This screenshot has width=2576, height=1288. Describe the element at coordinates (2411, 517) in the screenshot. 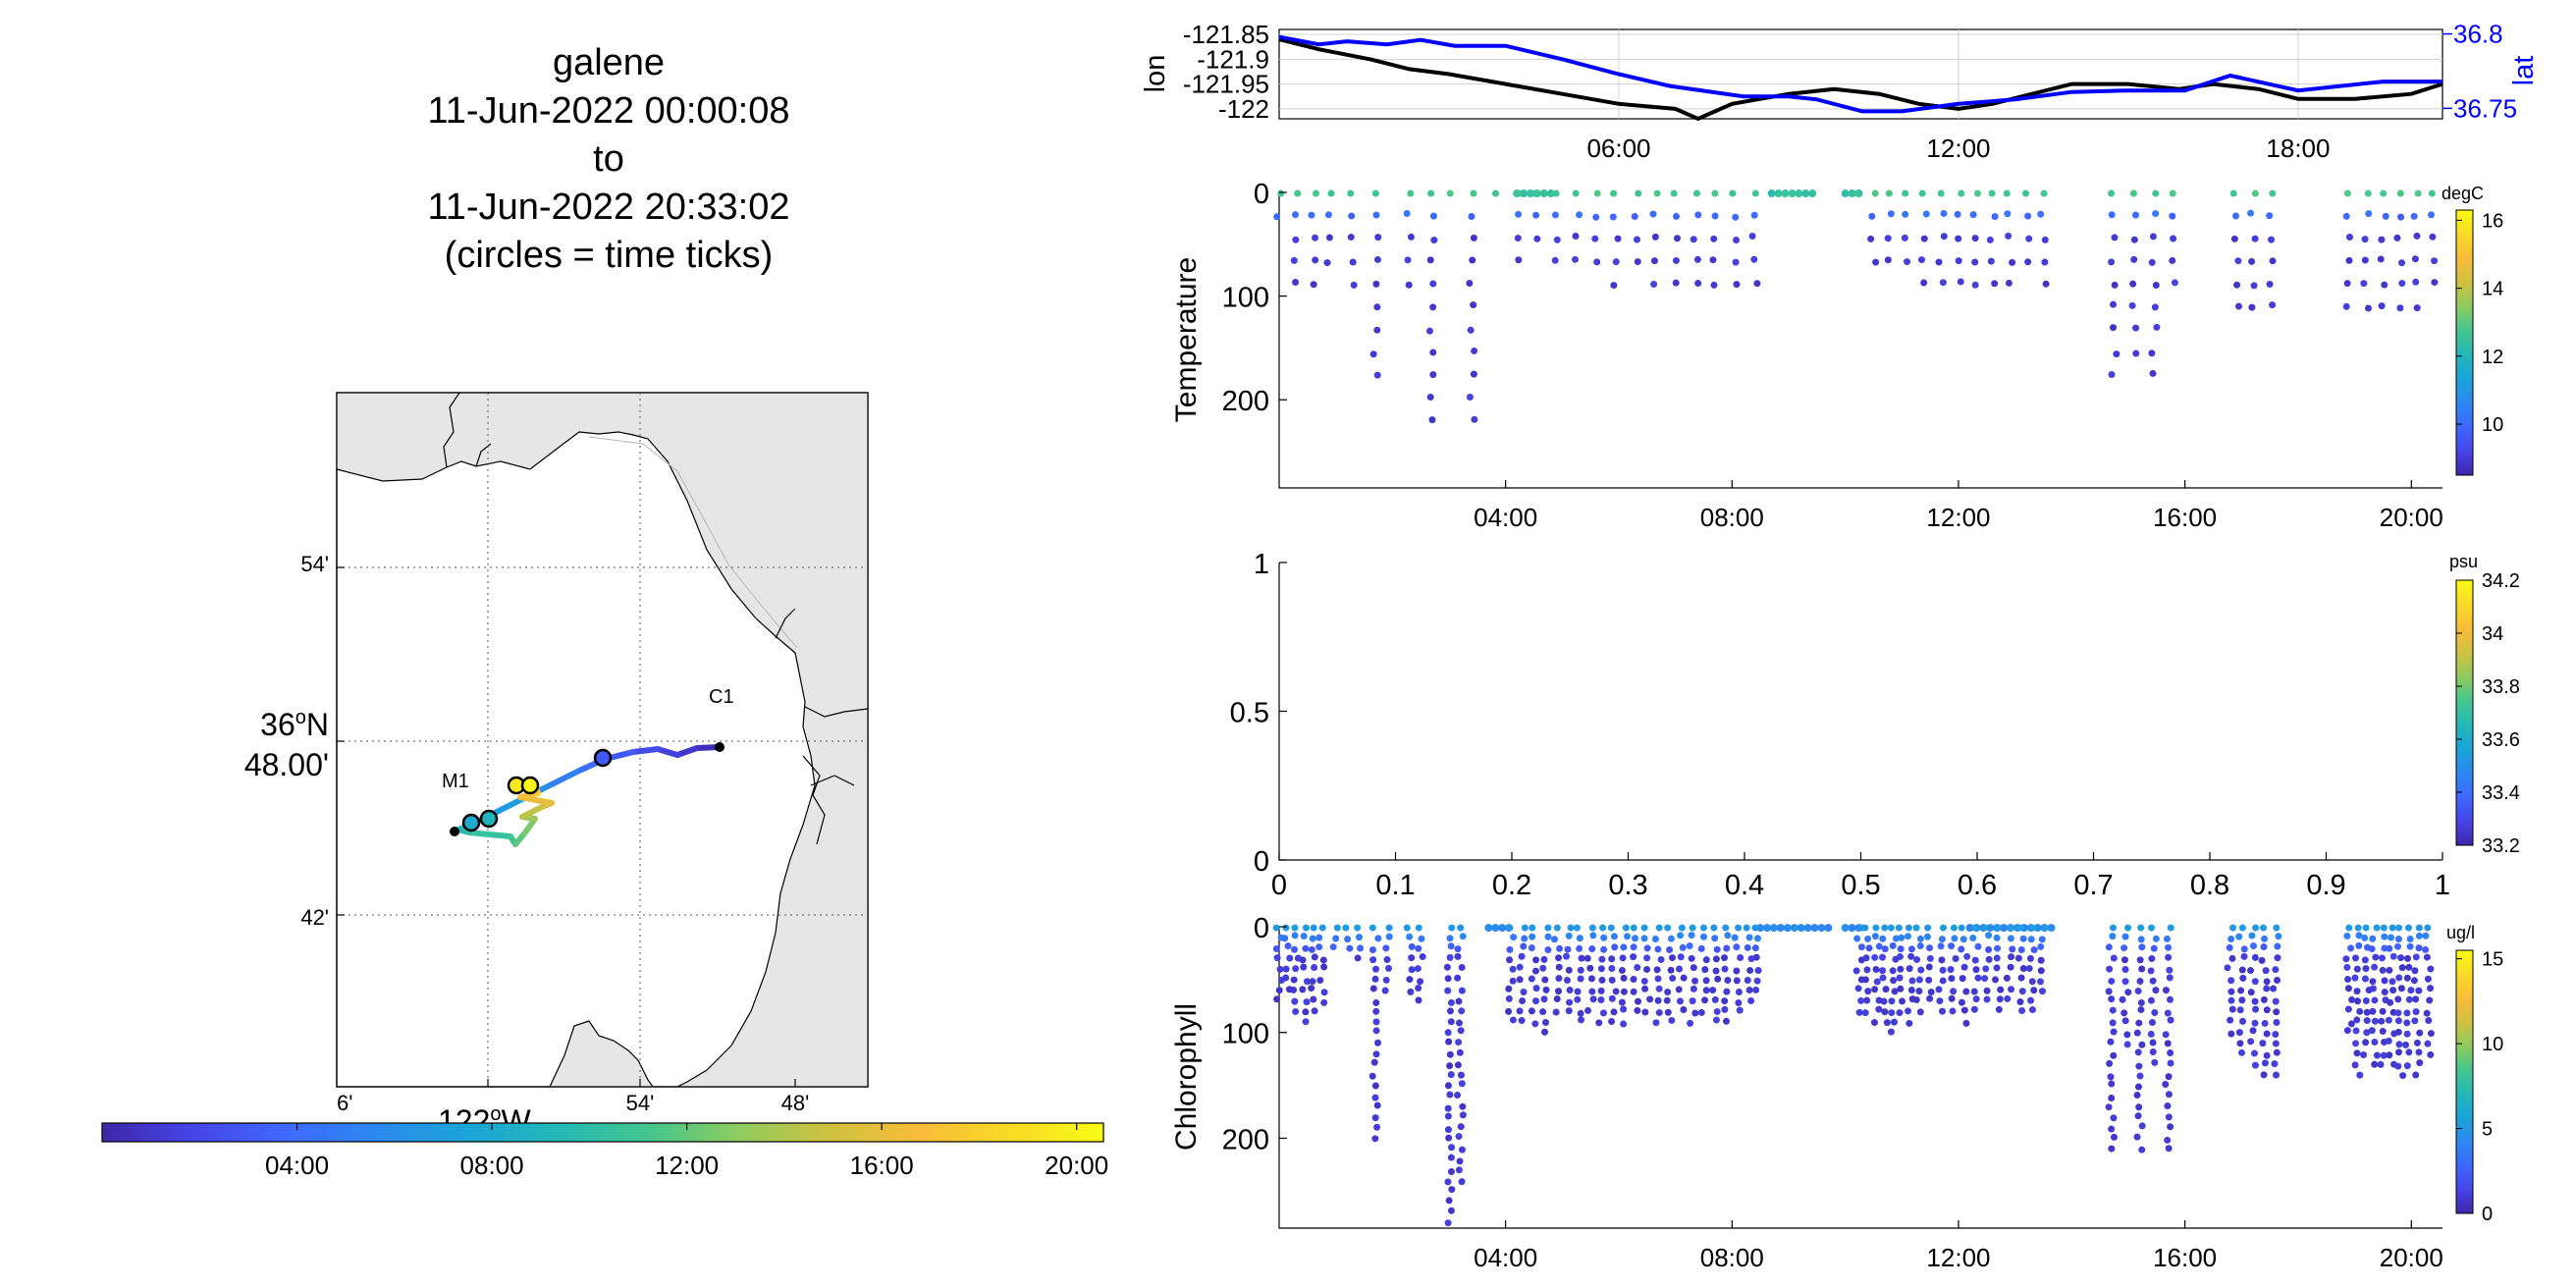

I see `x-tick-label: 20:00` at that location.